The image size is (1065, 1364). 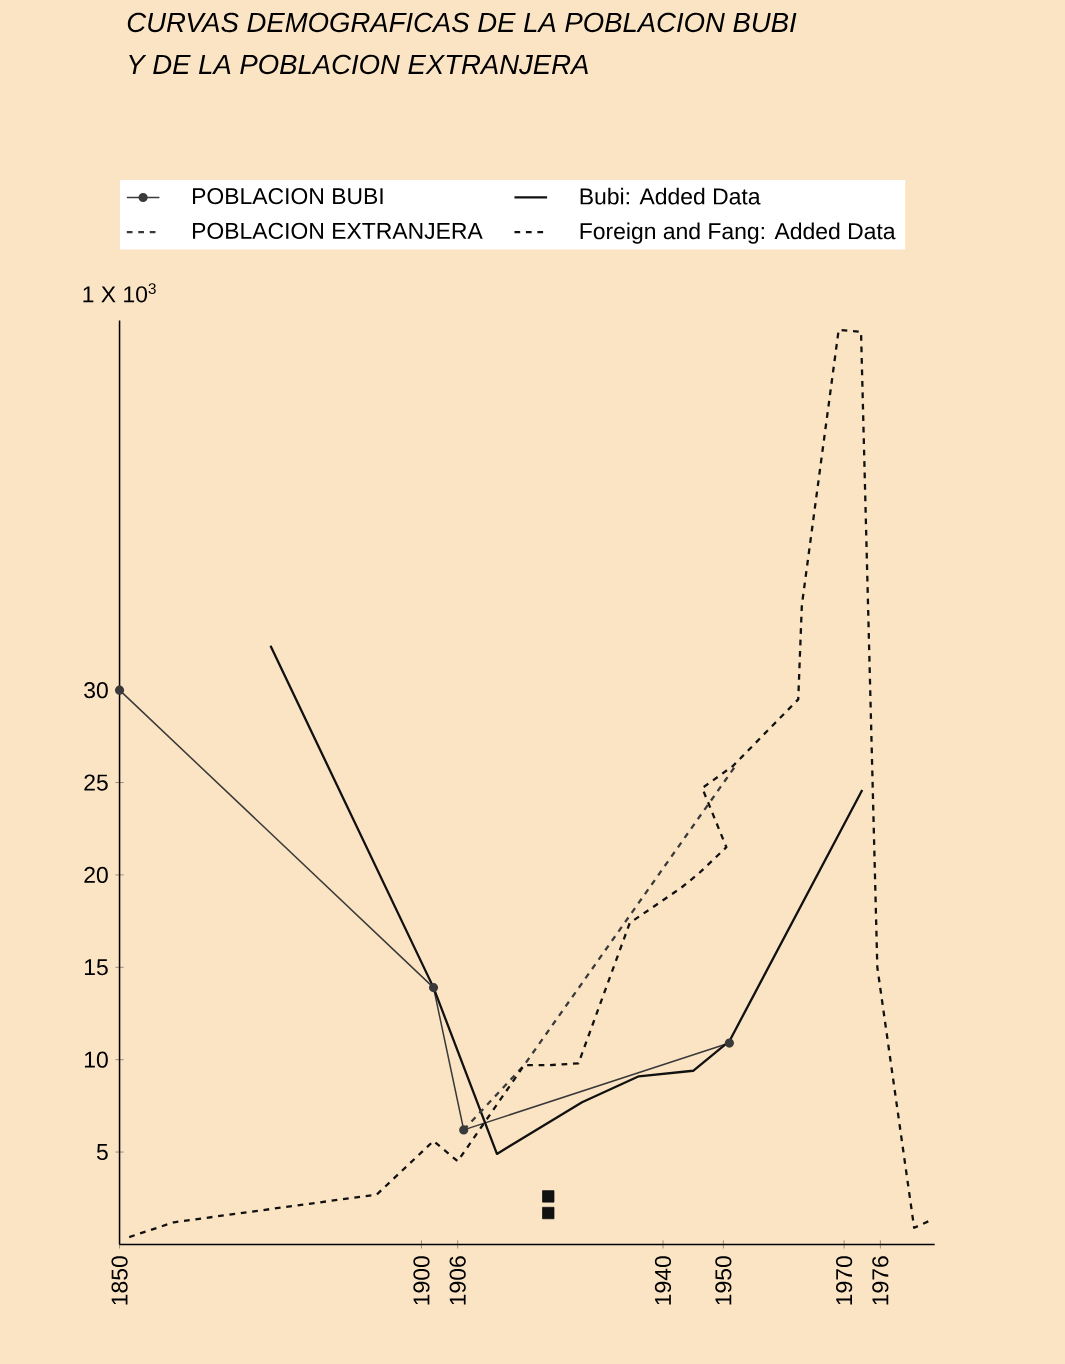 What do you see at coordinates (337, 230) in the screenshot?
I see `legend-label: POBLACION EXTRANJERA` at bounding box center [337, 230].